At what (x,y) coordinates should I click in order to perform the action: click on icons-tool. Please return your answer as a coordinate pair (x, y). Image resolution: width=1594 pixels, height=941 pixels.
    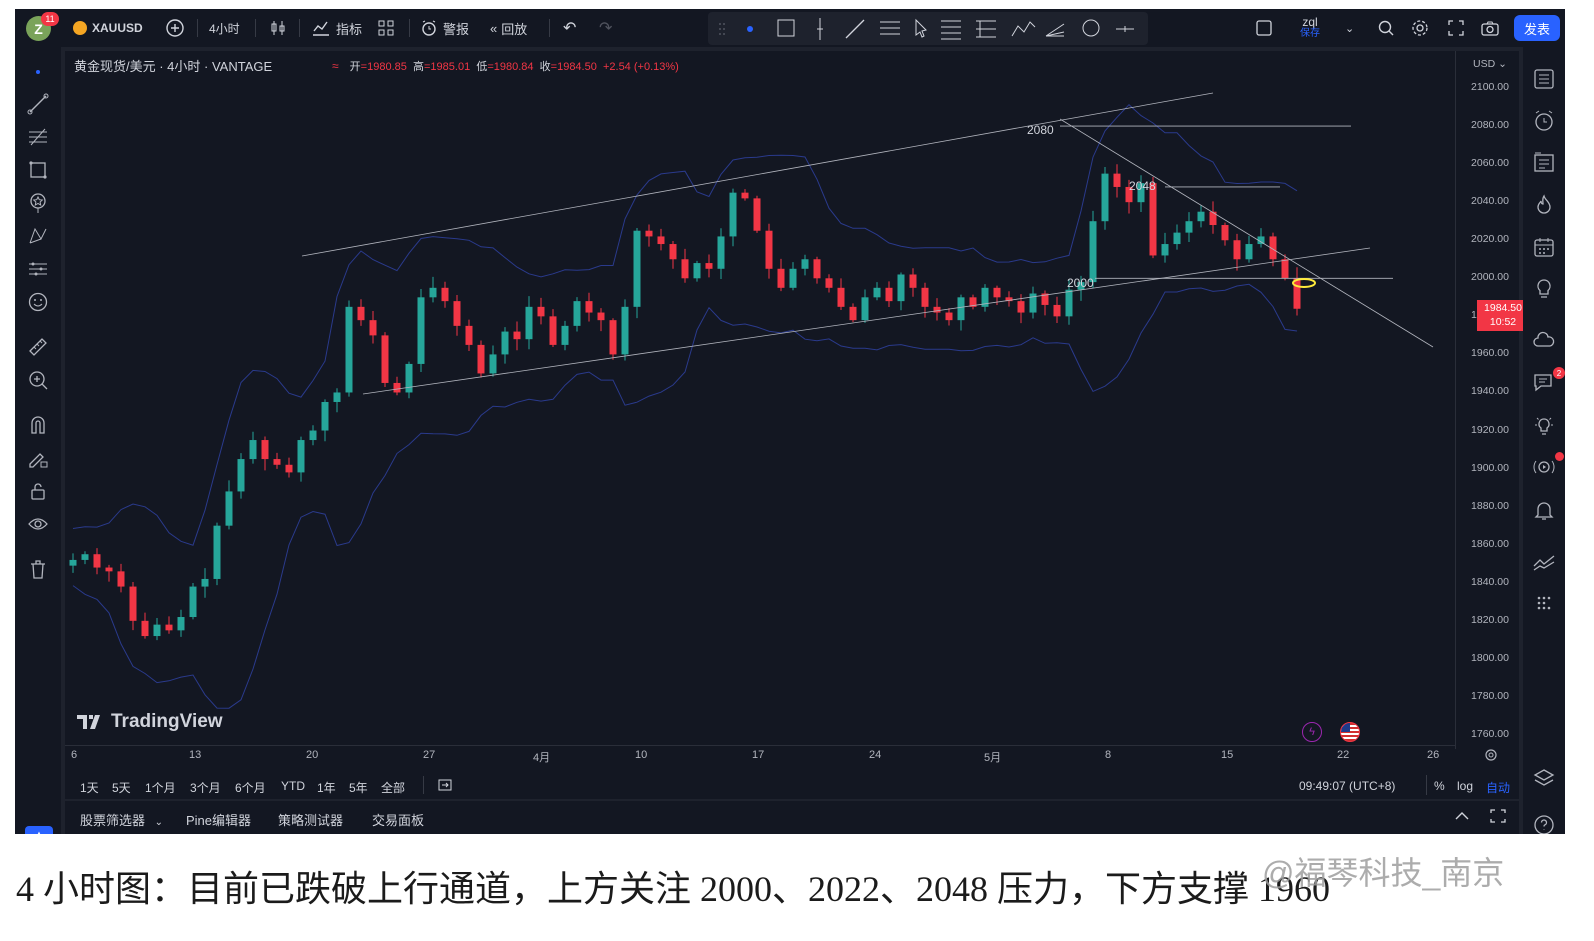
    Looking at the image, I should click on (38, 302).